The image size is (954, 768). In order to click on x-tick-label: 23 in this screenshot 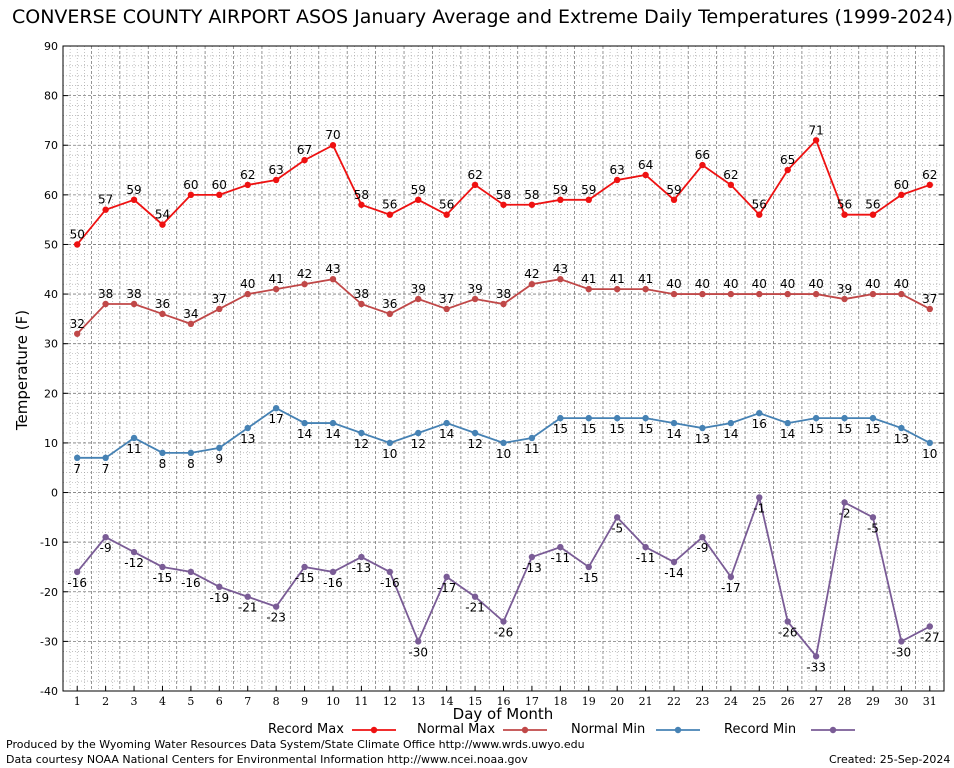, I will do `click(702, 701)`.